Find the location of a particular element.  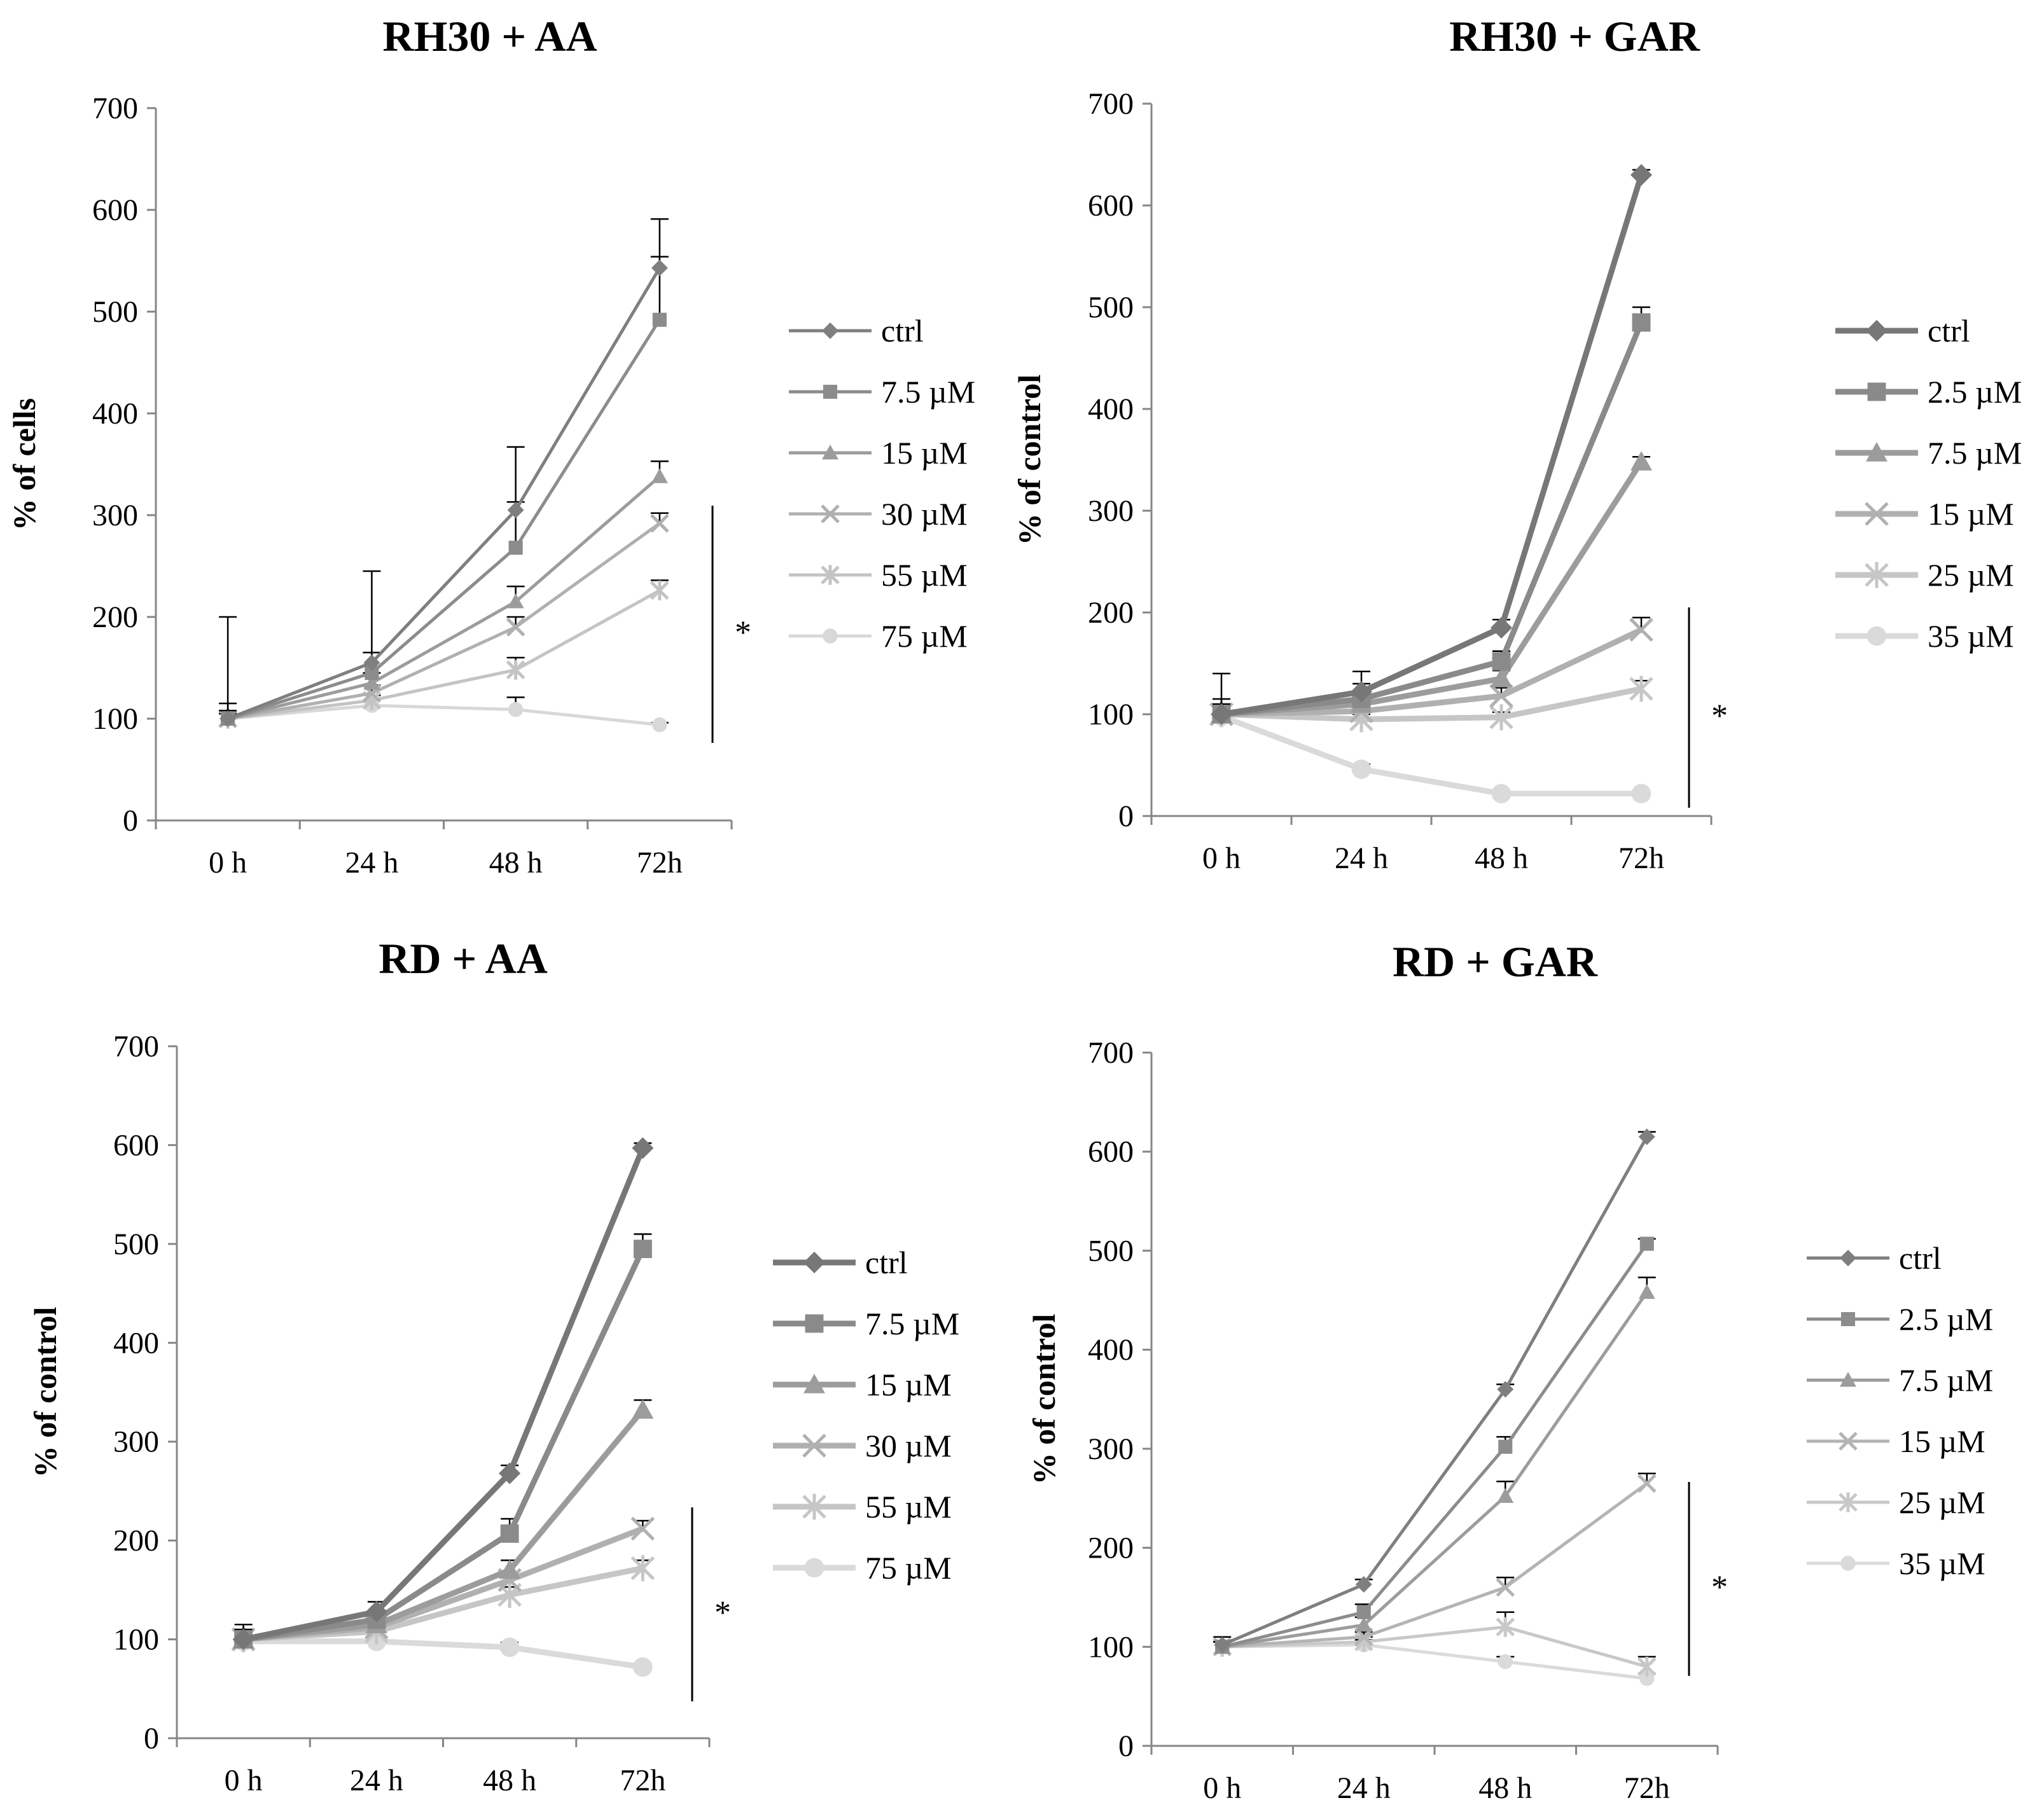

legend-item: 7.5 µM is located at coordinates (1900, 1380).